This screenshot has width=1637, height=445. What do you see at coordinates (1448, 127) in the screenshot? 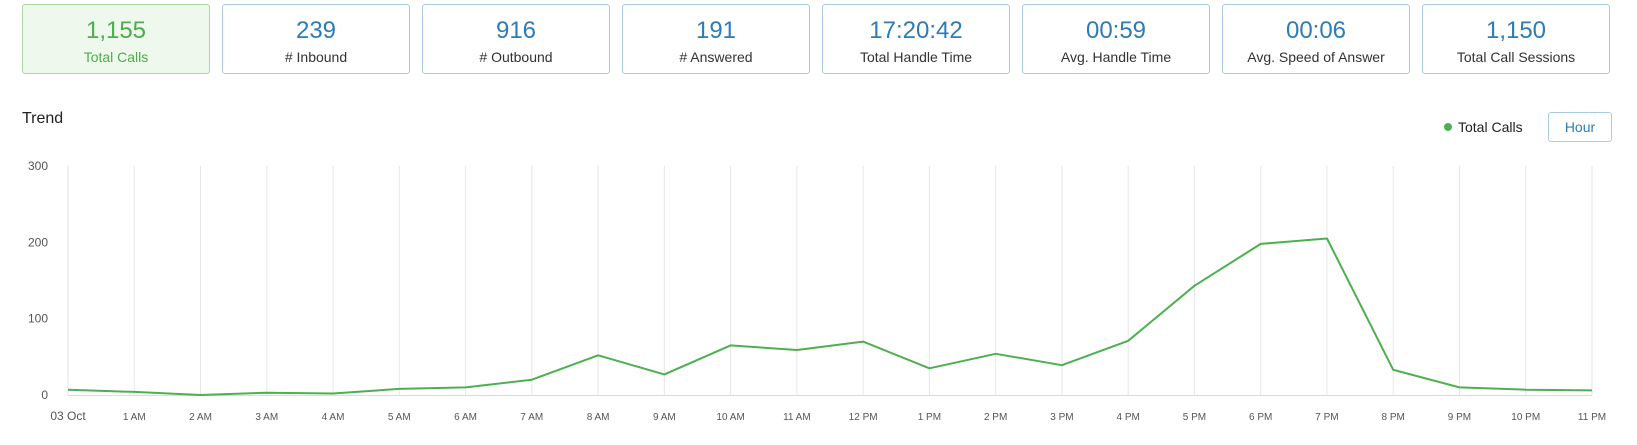
I see `legend-dot-icon` at bounding box center [1448, 127].